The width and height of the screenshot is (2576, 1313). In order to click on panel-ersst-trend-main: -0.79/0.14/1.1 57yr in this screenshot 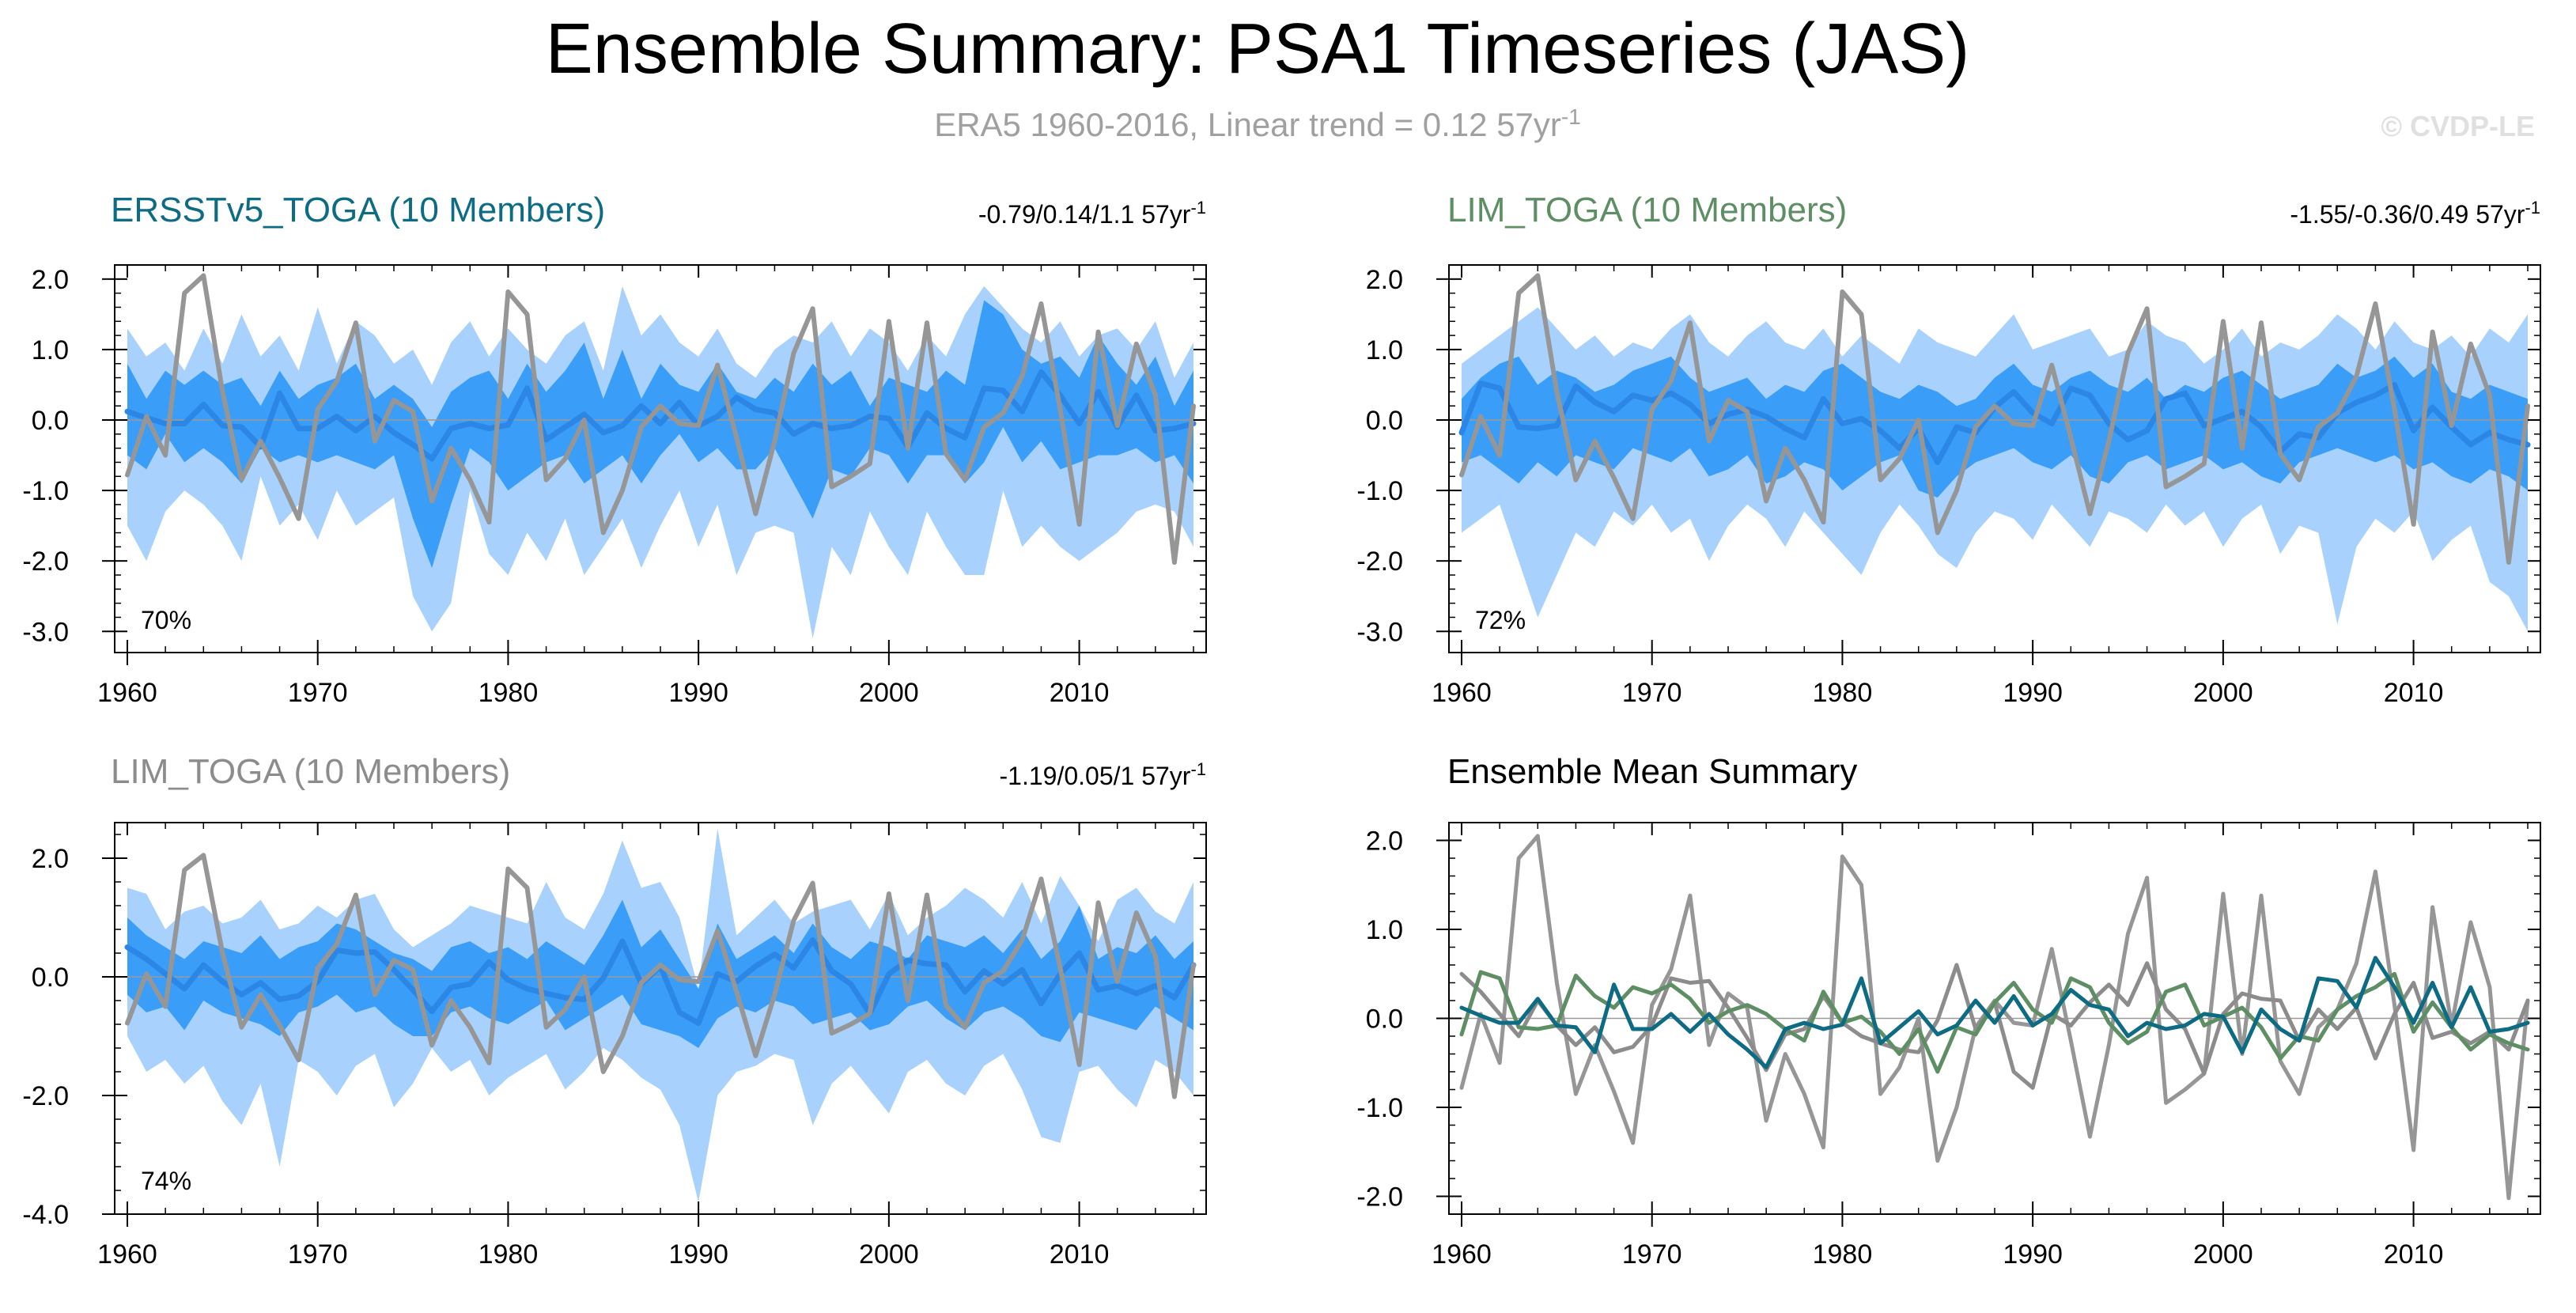, I will do `click(1084, 214)`.